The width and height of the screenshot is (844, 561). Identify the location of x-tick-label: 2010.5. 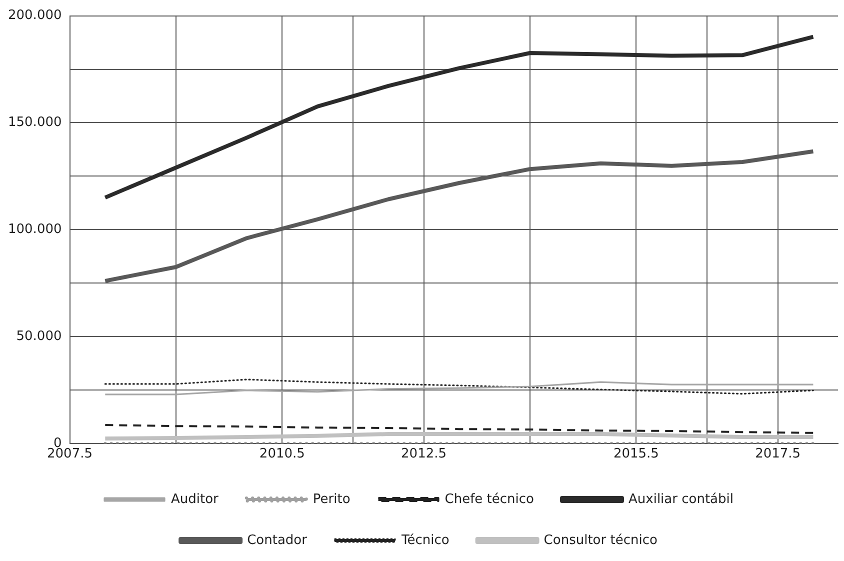
(282, 454).